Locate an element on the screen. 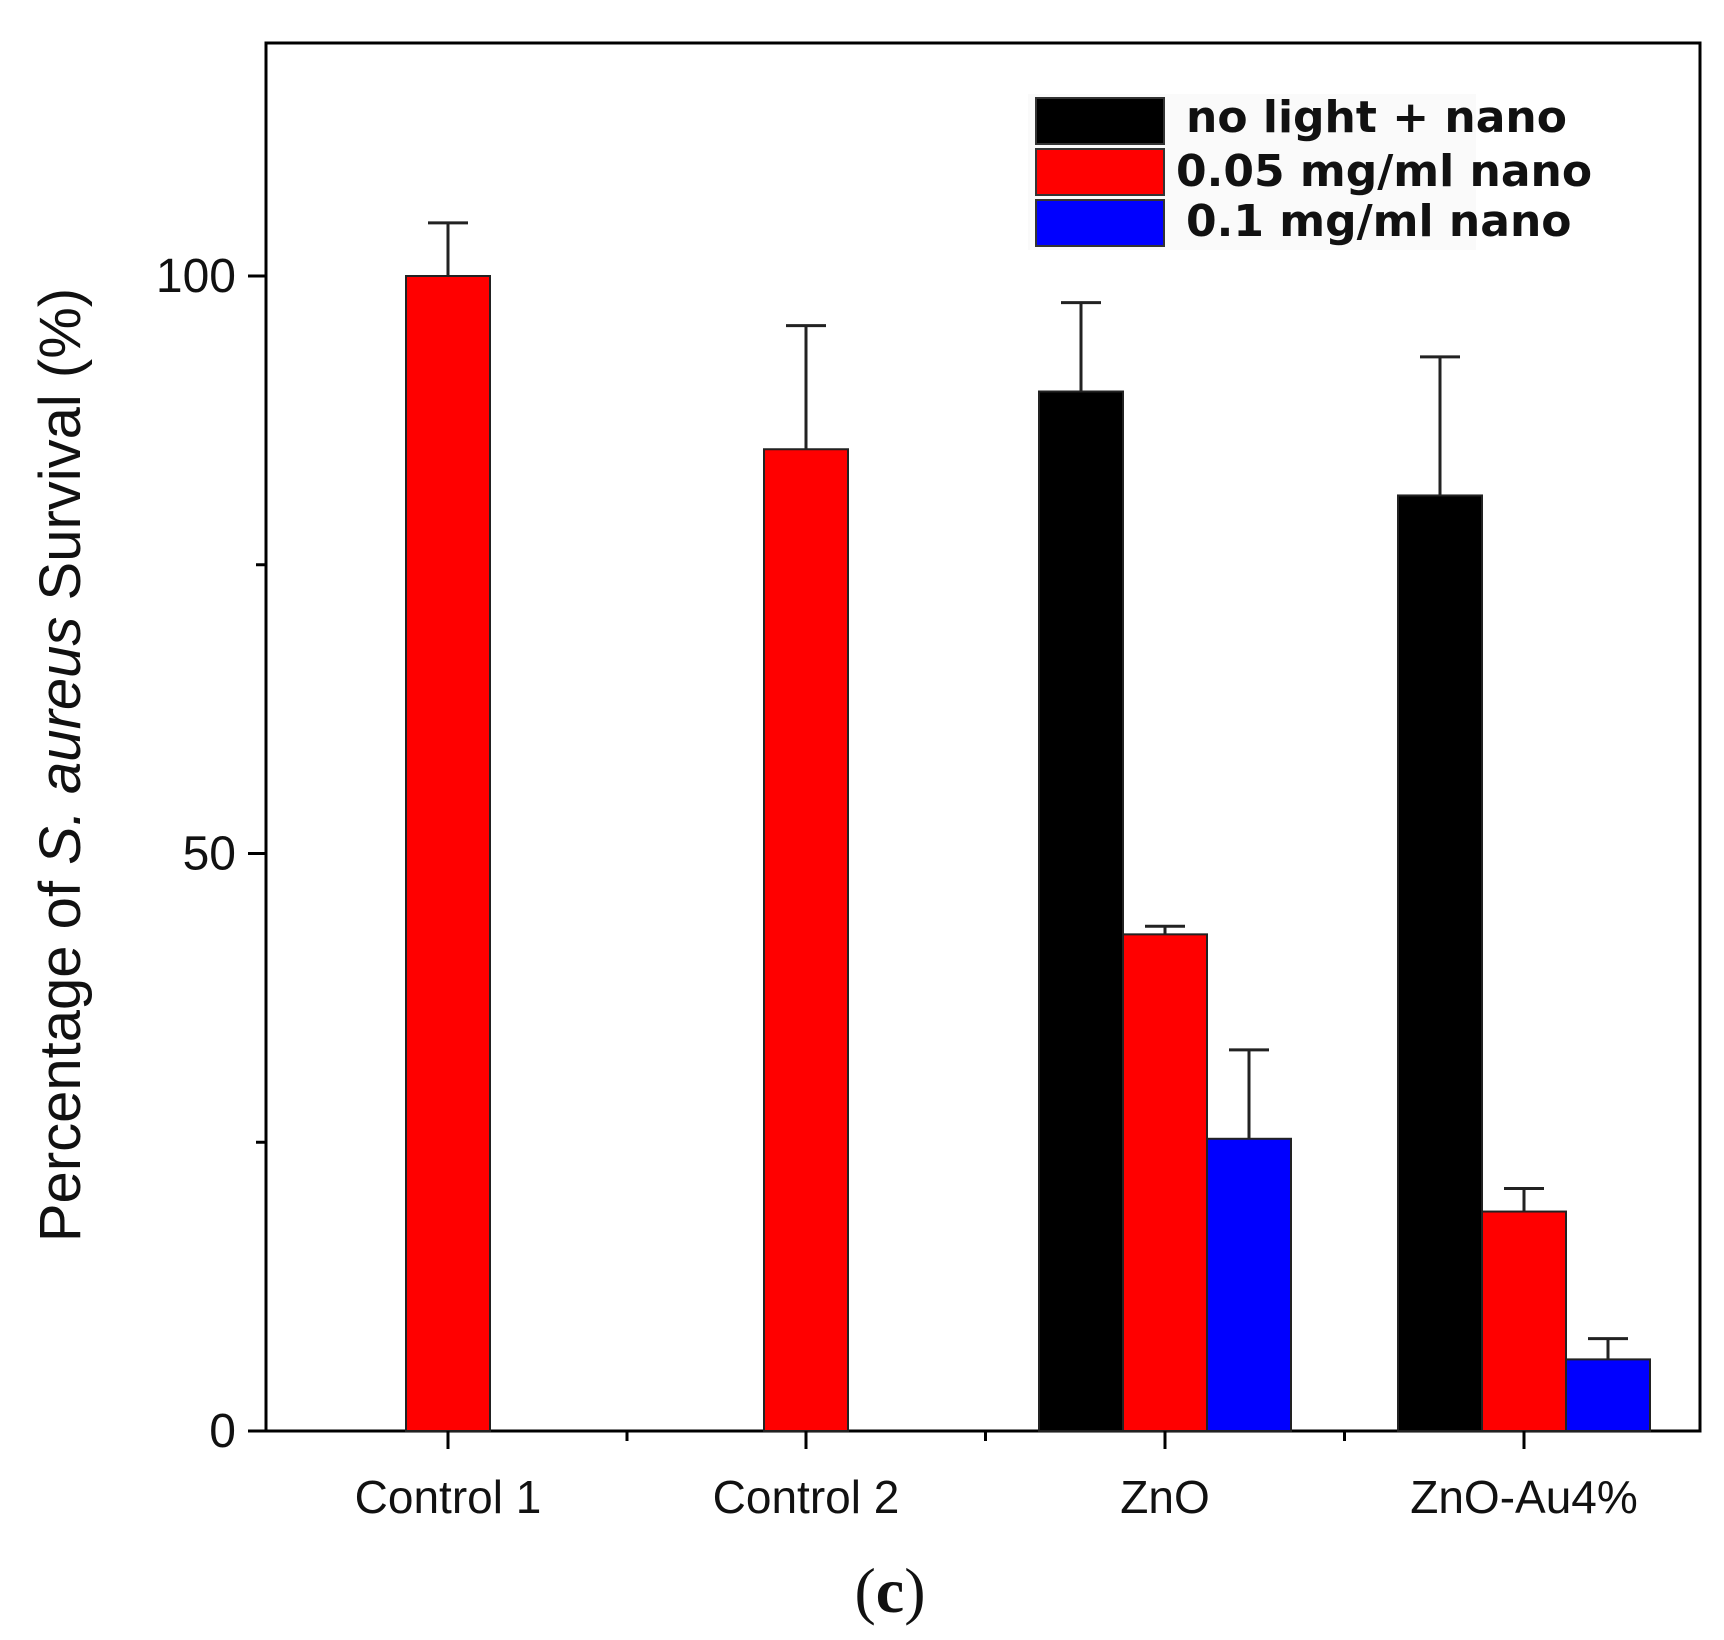 This screenshot has height=1640, width=1724. y-tick-label: 50 is located at coordinates (209, 854).